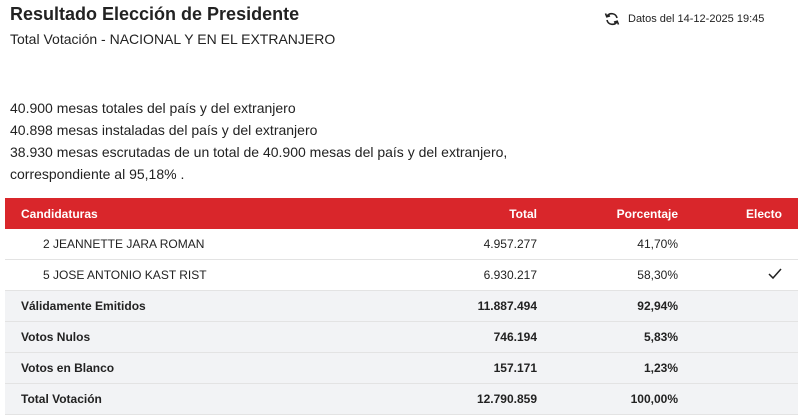 The height and width of the screenshot is (415, 804). What do you see at coordinates (202, 337) in the screenshot?
I see `total-label: Votos Nulos` at bounding box center [202, 337].